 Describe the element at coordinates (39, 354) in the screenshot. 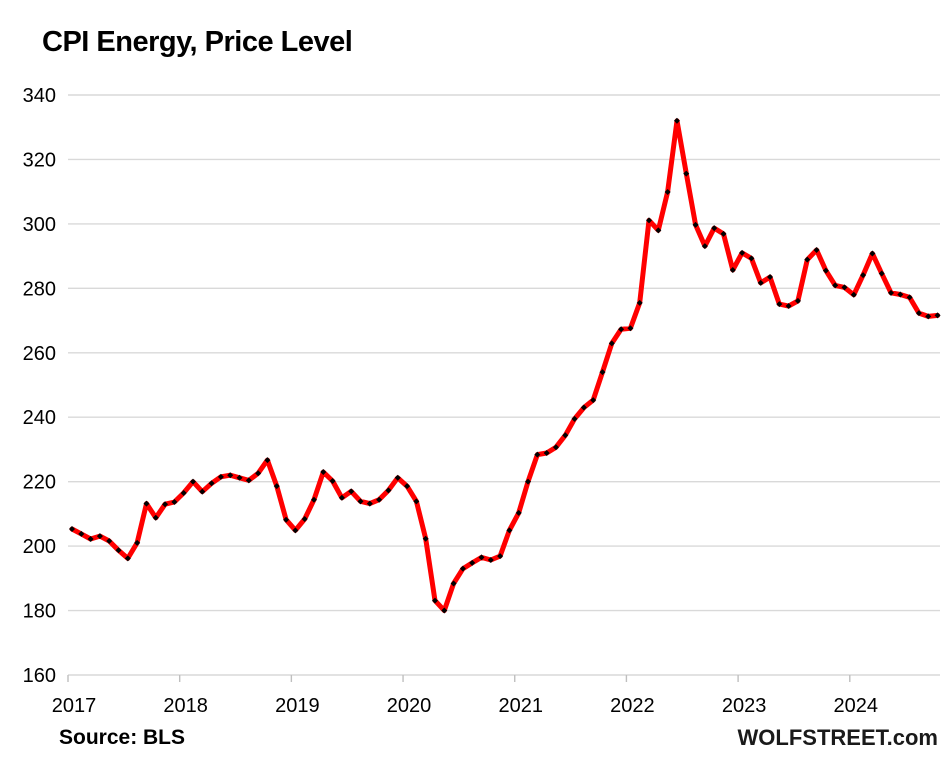

I see `y-axis-tick-label: 260` at that location.